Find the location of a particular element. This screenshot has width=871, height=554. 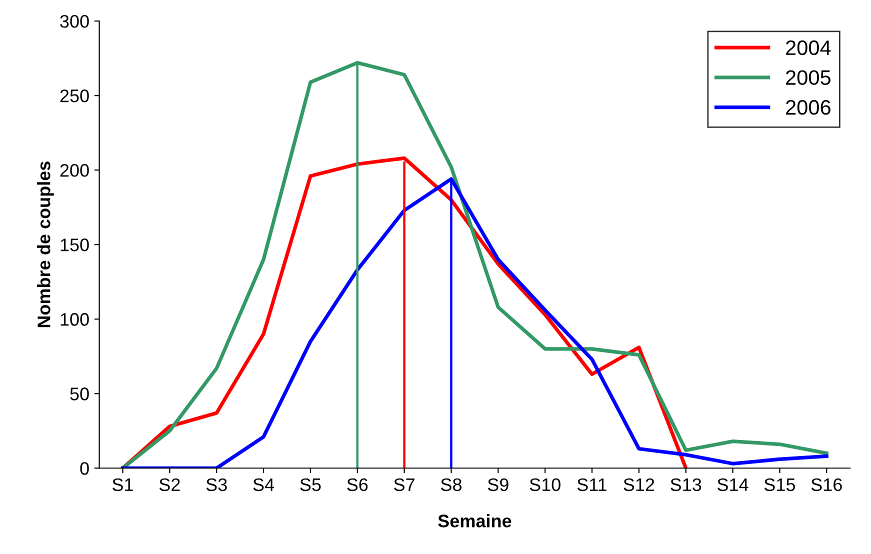

y-tick-label: 200 is located at coordinates (74, 170).